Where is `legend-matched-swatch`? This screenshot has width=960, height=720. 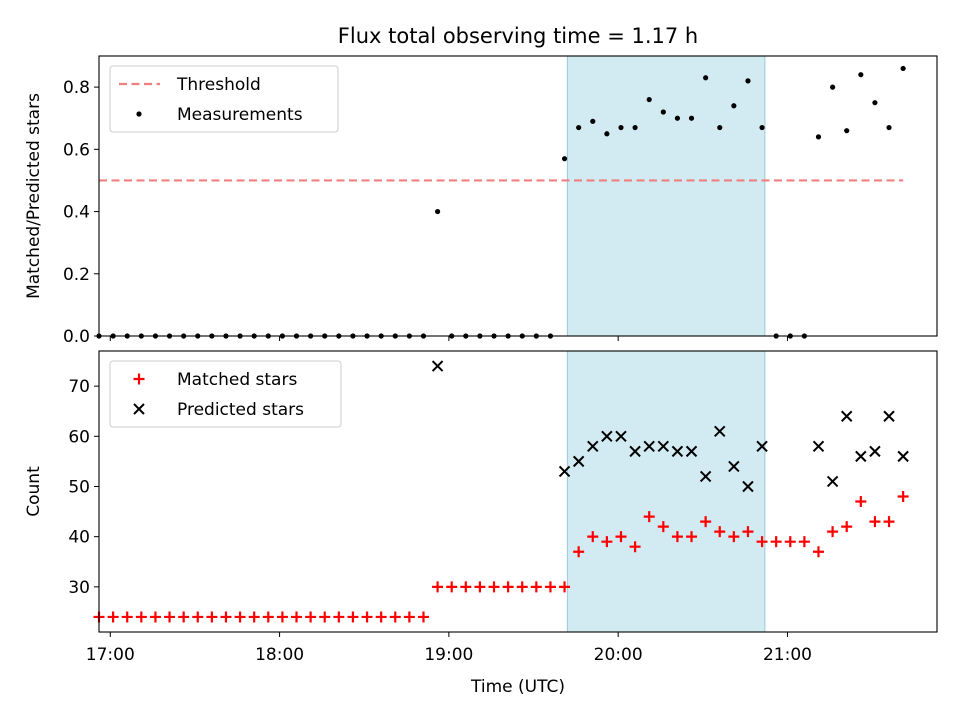 legend-matched-swatch is located at coordinates (139, 379).